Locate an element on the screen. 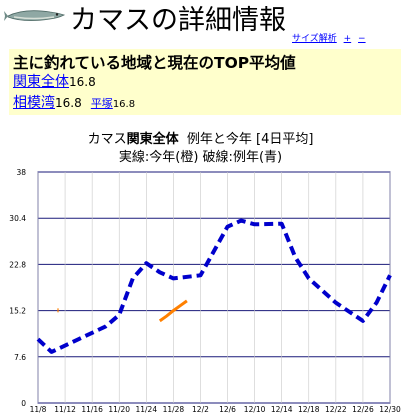 The width and height of the screenshot is (401, 419). x-tick-label: 11/16 is located at coordinates (92, 409).